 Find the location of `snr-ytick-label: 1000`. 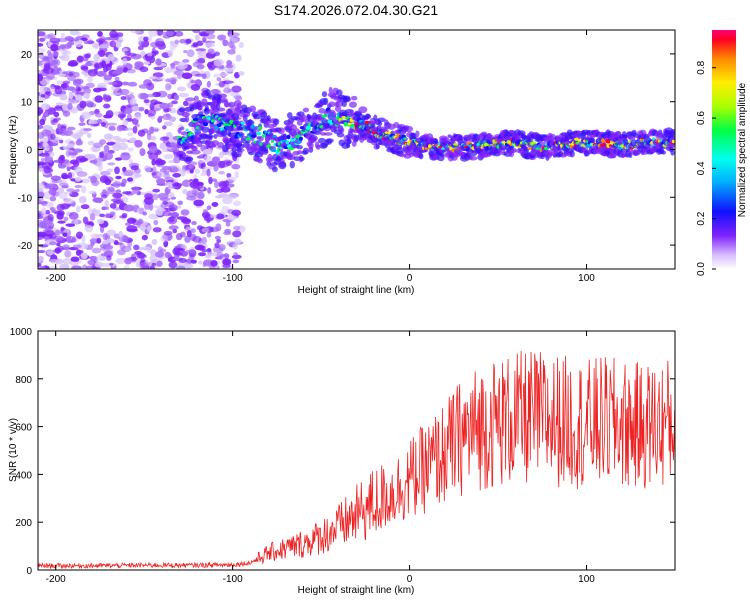

snr-ytick-label: 1000 is located at coordinates (21, 332).